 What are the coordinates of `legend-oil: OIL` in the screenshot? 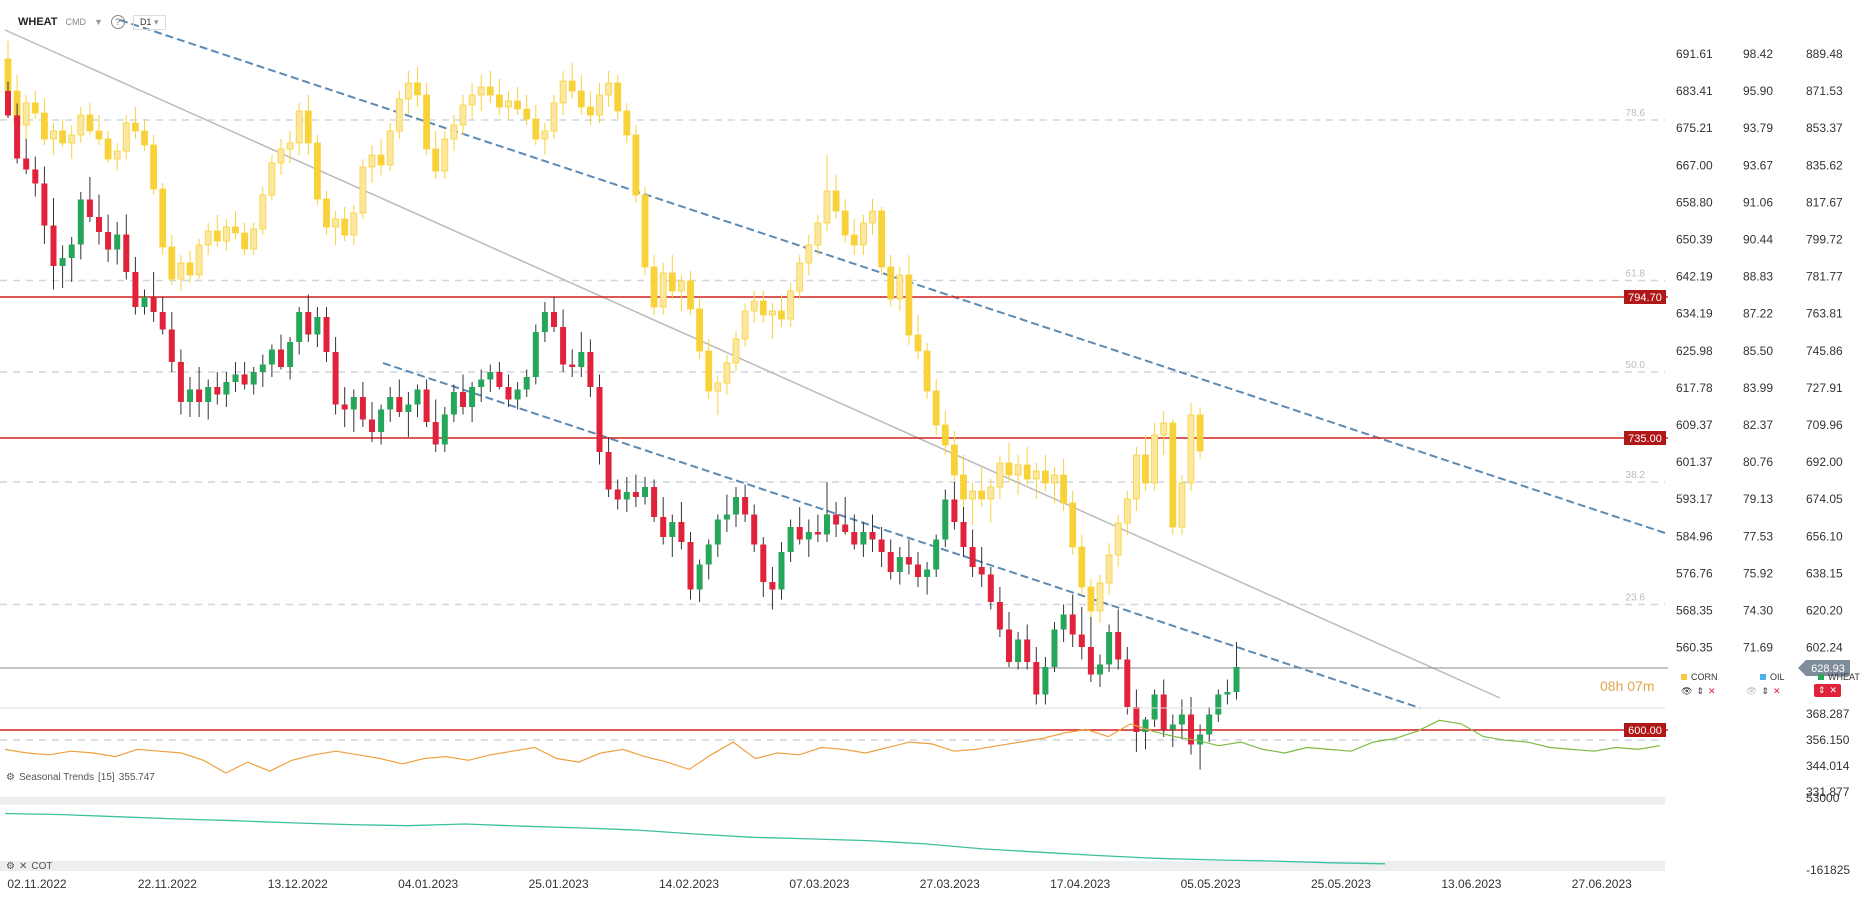 It's located at (1772, 677).